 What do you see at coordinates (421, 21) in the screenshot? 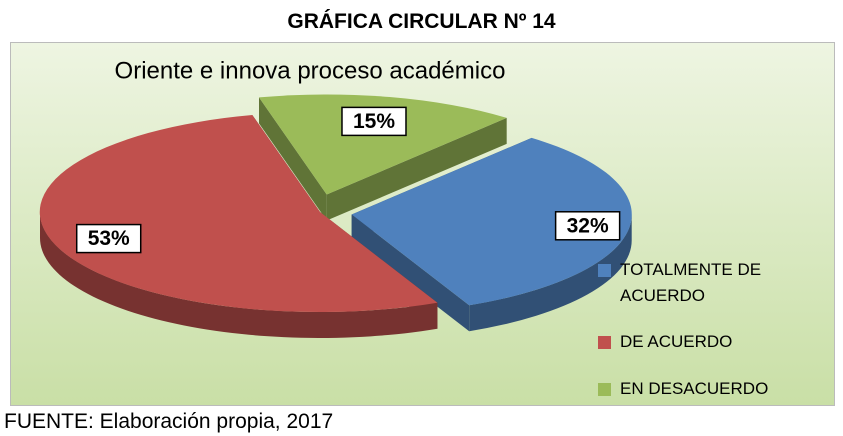
I see `heading: GRÁFICA CIRCULAR Nº 14` at bounding box center [421, 21].